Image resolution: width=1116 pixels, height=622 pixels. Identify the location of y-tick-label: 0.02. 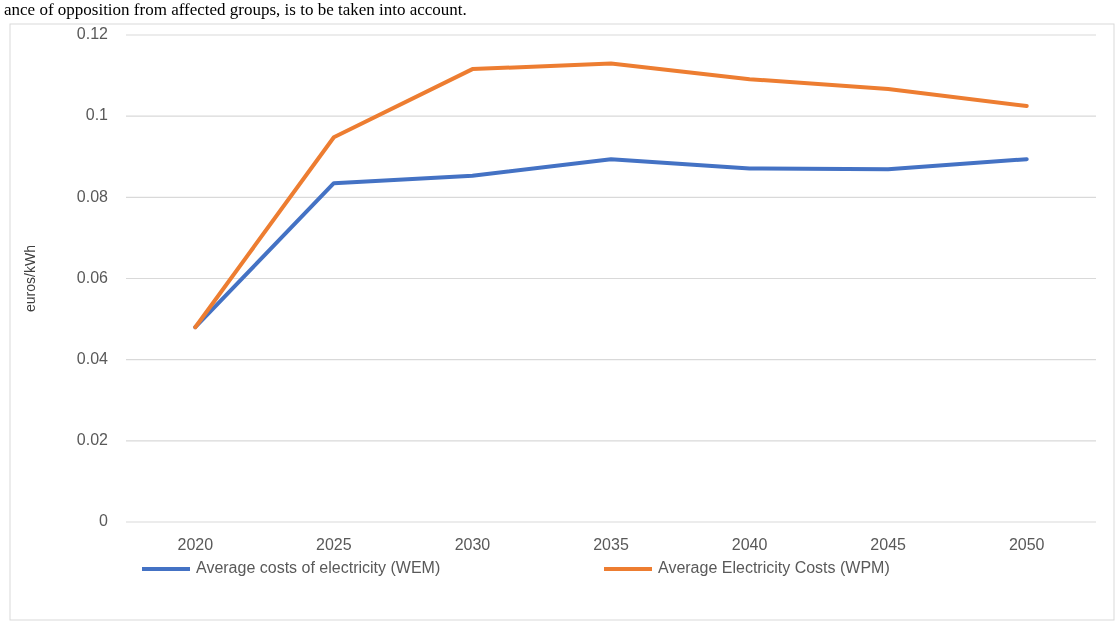
(92, 440).